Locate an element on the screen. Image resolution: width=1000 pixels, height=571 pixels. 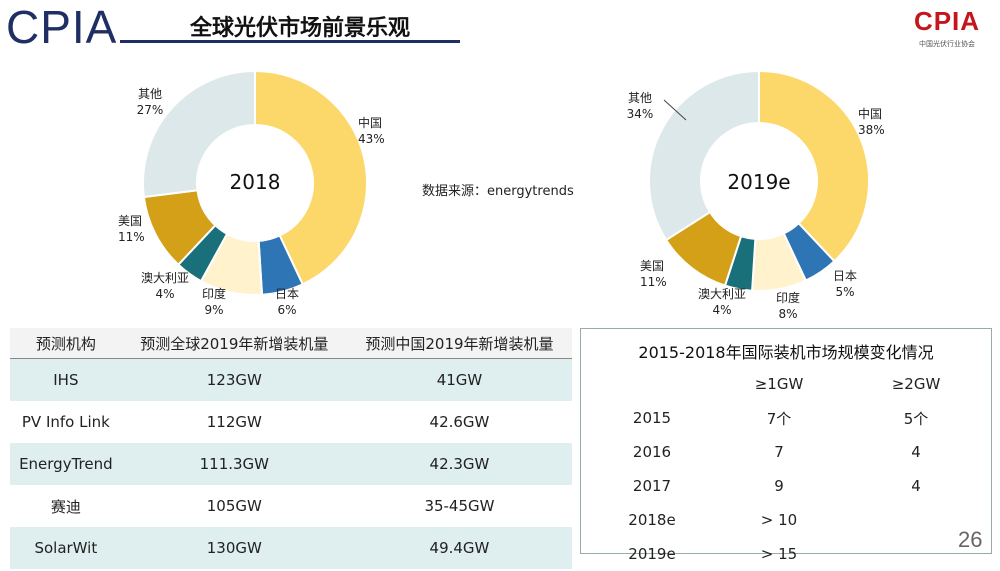
cell-china: 42.6GW is located at coordinates (459, 422).